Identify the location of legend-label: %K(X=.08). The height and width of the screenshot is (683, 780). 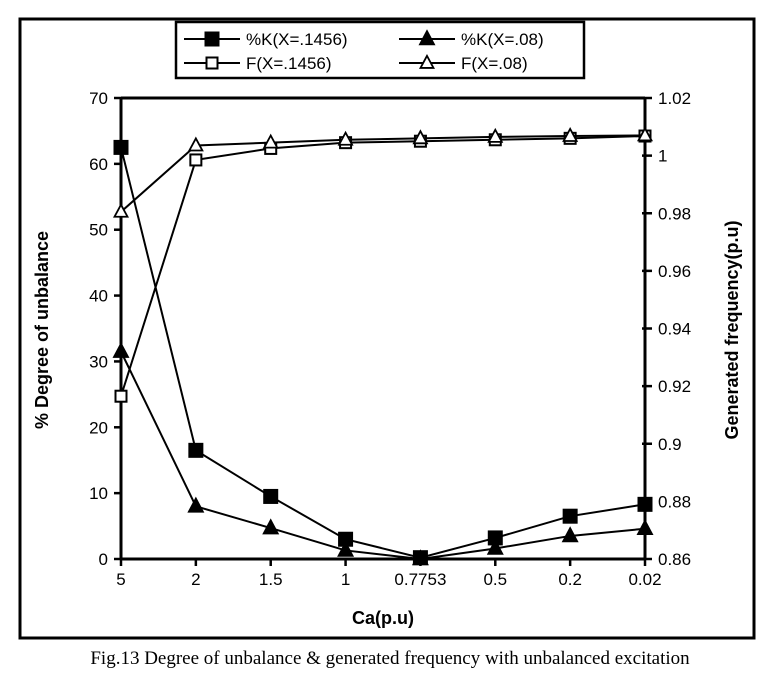
(502, 39).